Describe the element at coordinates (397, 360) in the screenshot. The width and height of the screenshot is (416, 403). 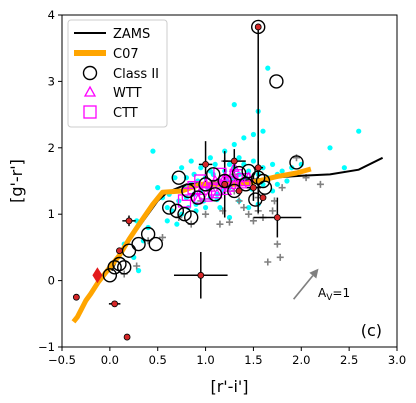
I see `x-tick-label: 3.0` at that location.